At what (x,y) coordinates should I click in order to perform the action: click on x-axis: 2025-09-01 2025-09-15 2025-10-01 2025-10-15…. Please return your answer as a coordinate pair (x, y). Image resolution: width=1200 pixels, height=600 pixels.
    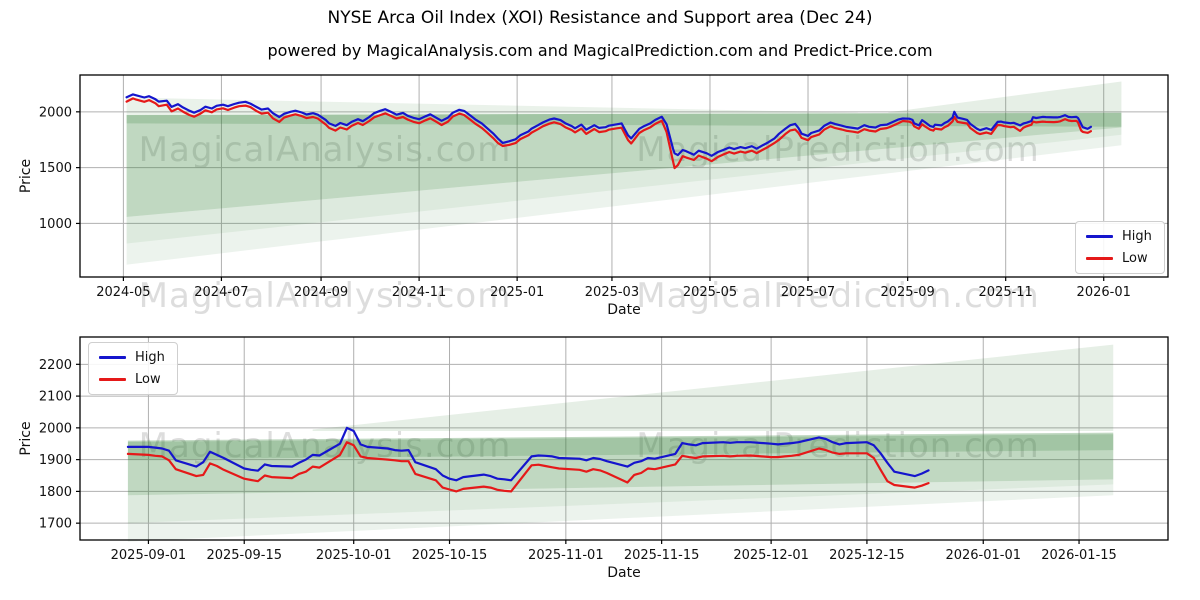
    Looking at the image, I should click on (614, 560).